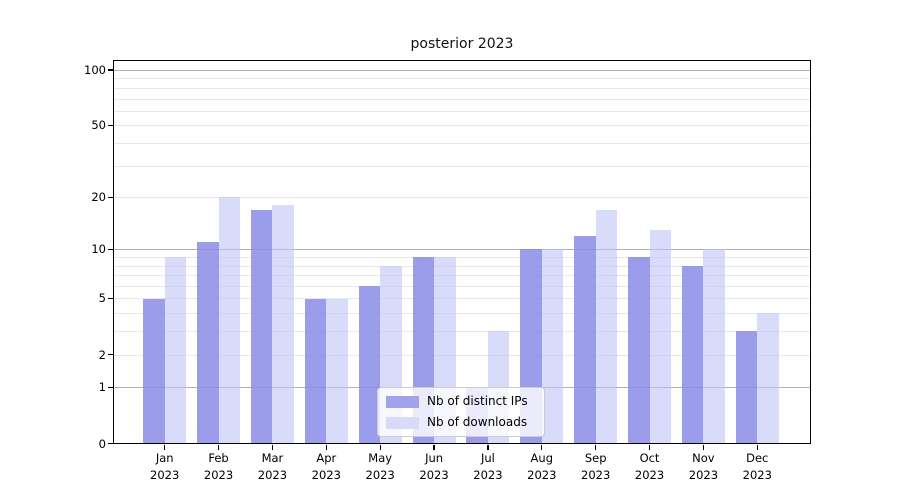 The width and height of the screenshot is (900, 500). I want to click on bar-downloads-aug, so click(552, 346).